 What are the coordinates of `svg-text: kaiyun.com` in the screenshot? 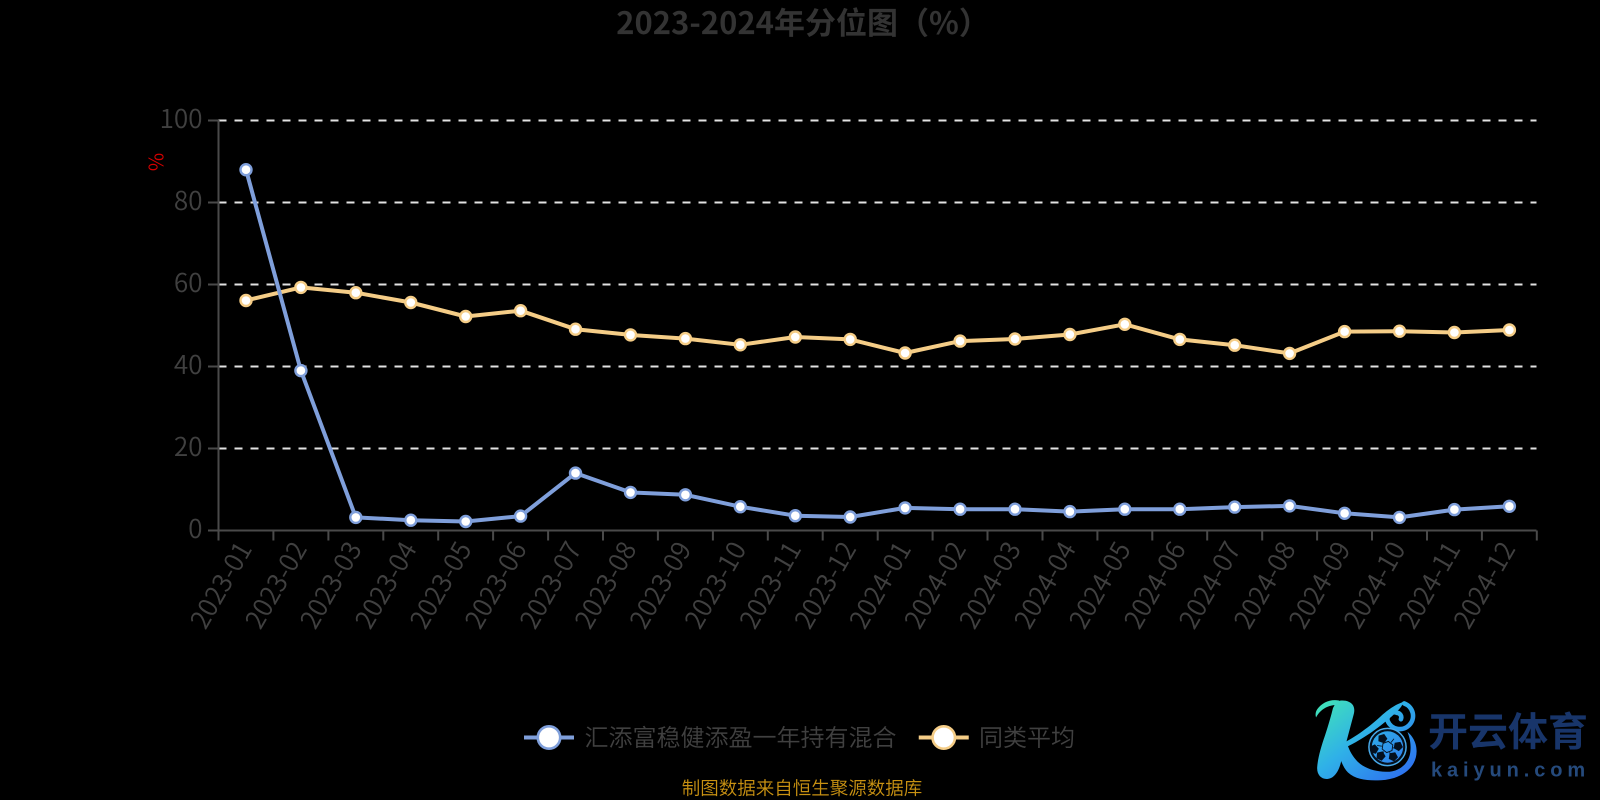 It's located at (1510, 771).